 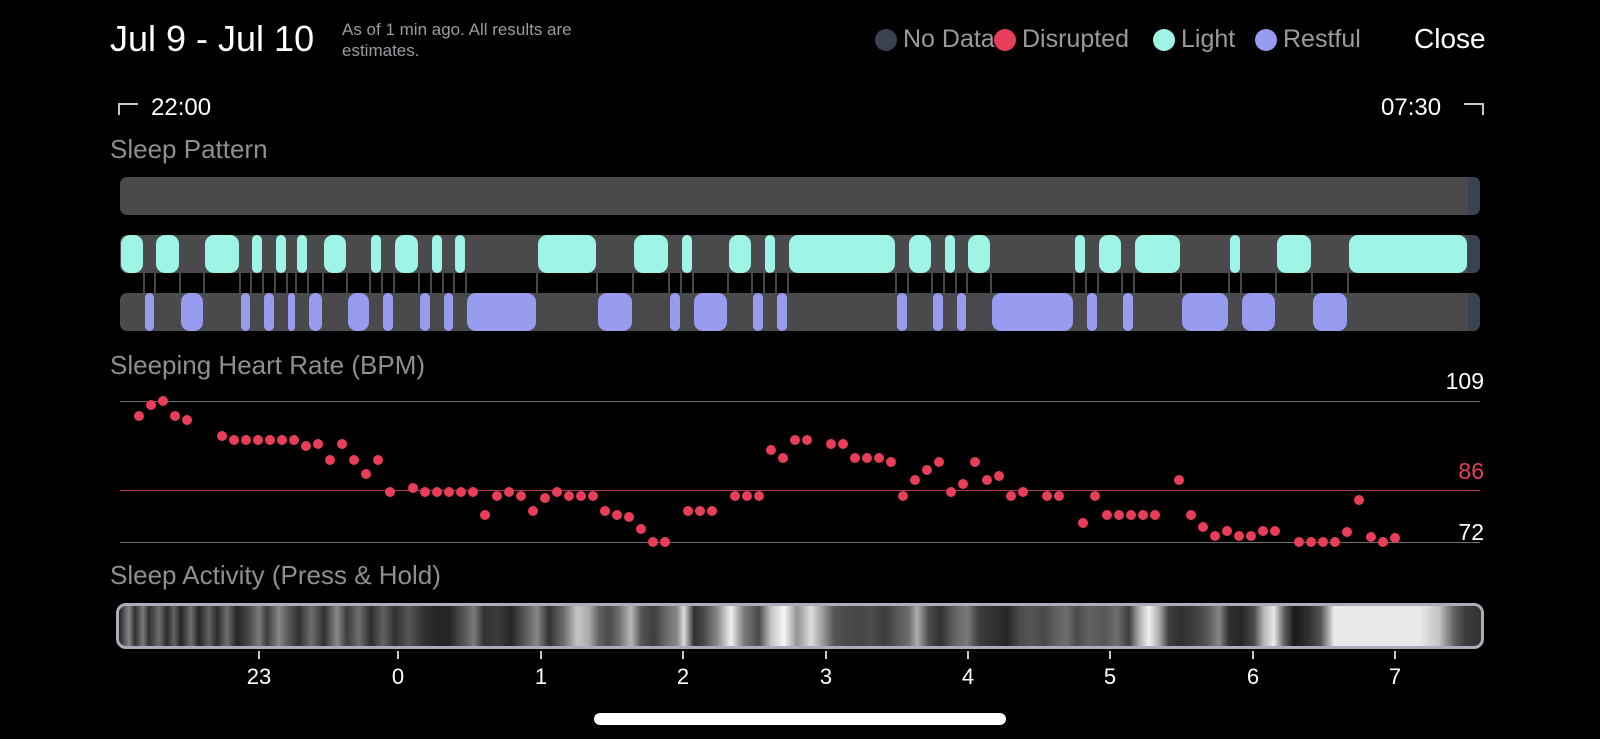 What do you see at coordinates (800, 312) in the screenshot?
I see `restful-track` at bounding box center [800, 312].